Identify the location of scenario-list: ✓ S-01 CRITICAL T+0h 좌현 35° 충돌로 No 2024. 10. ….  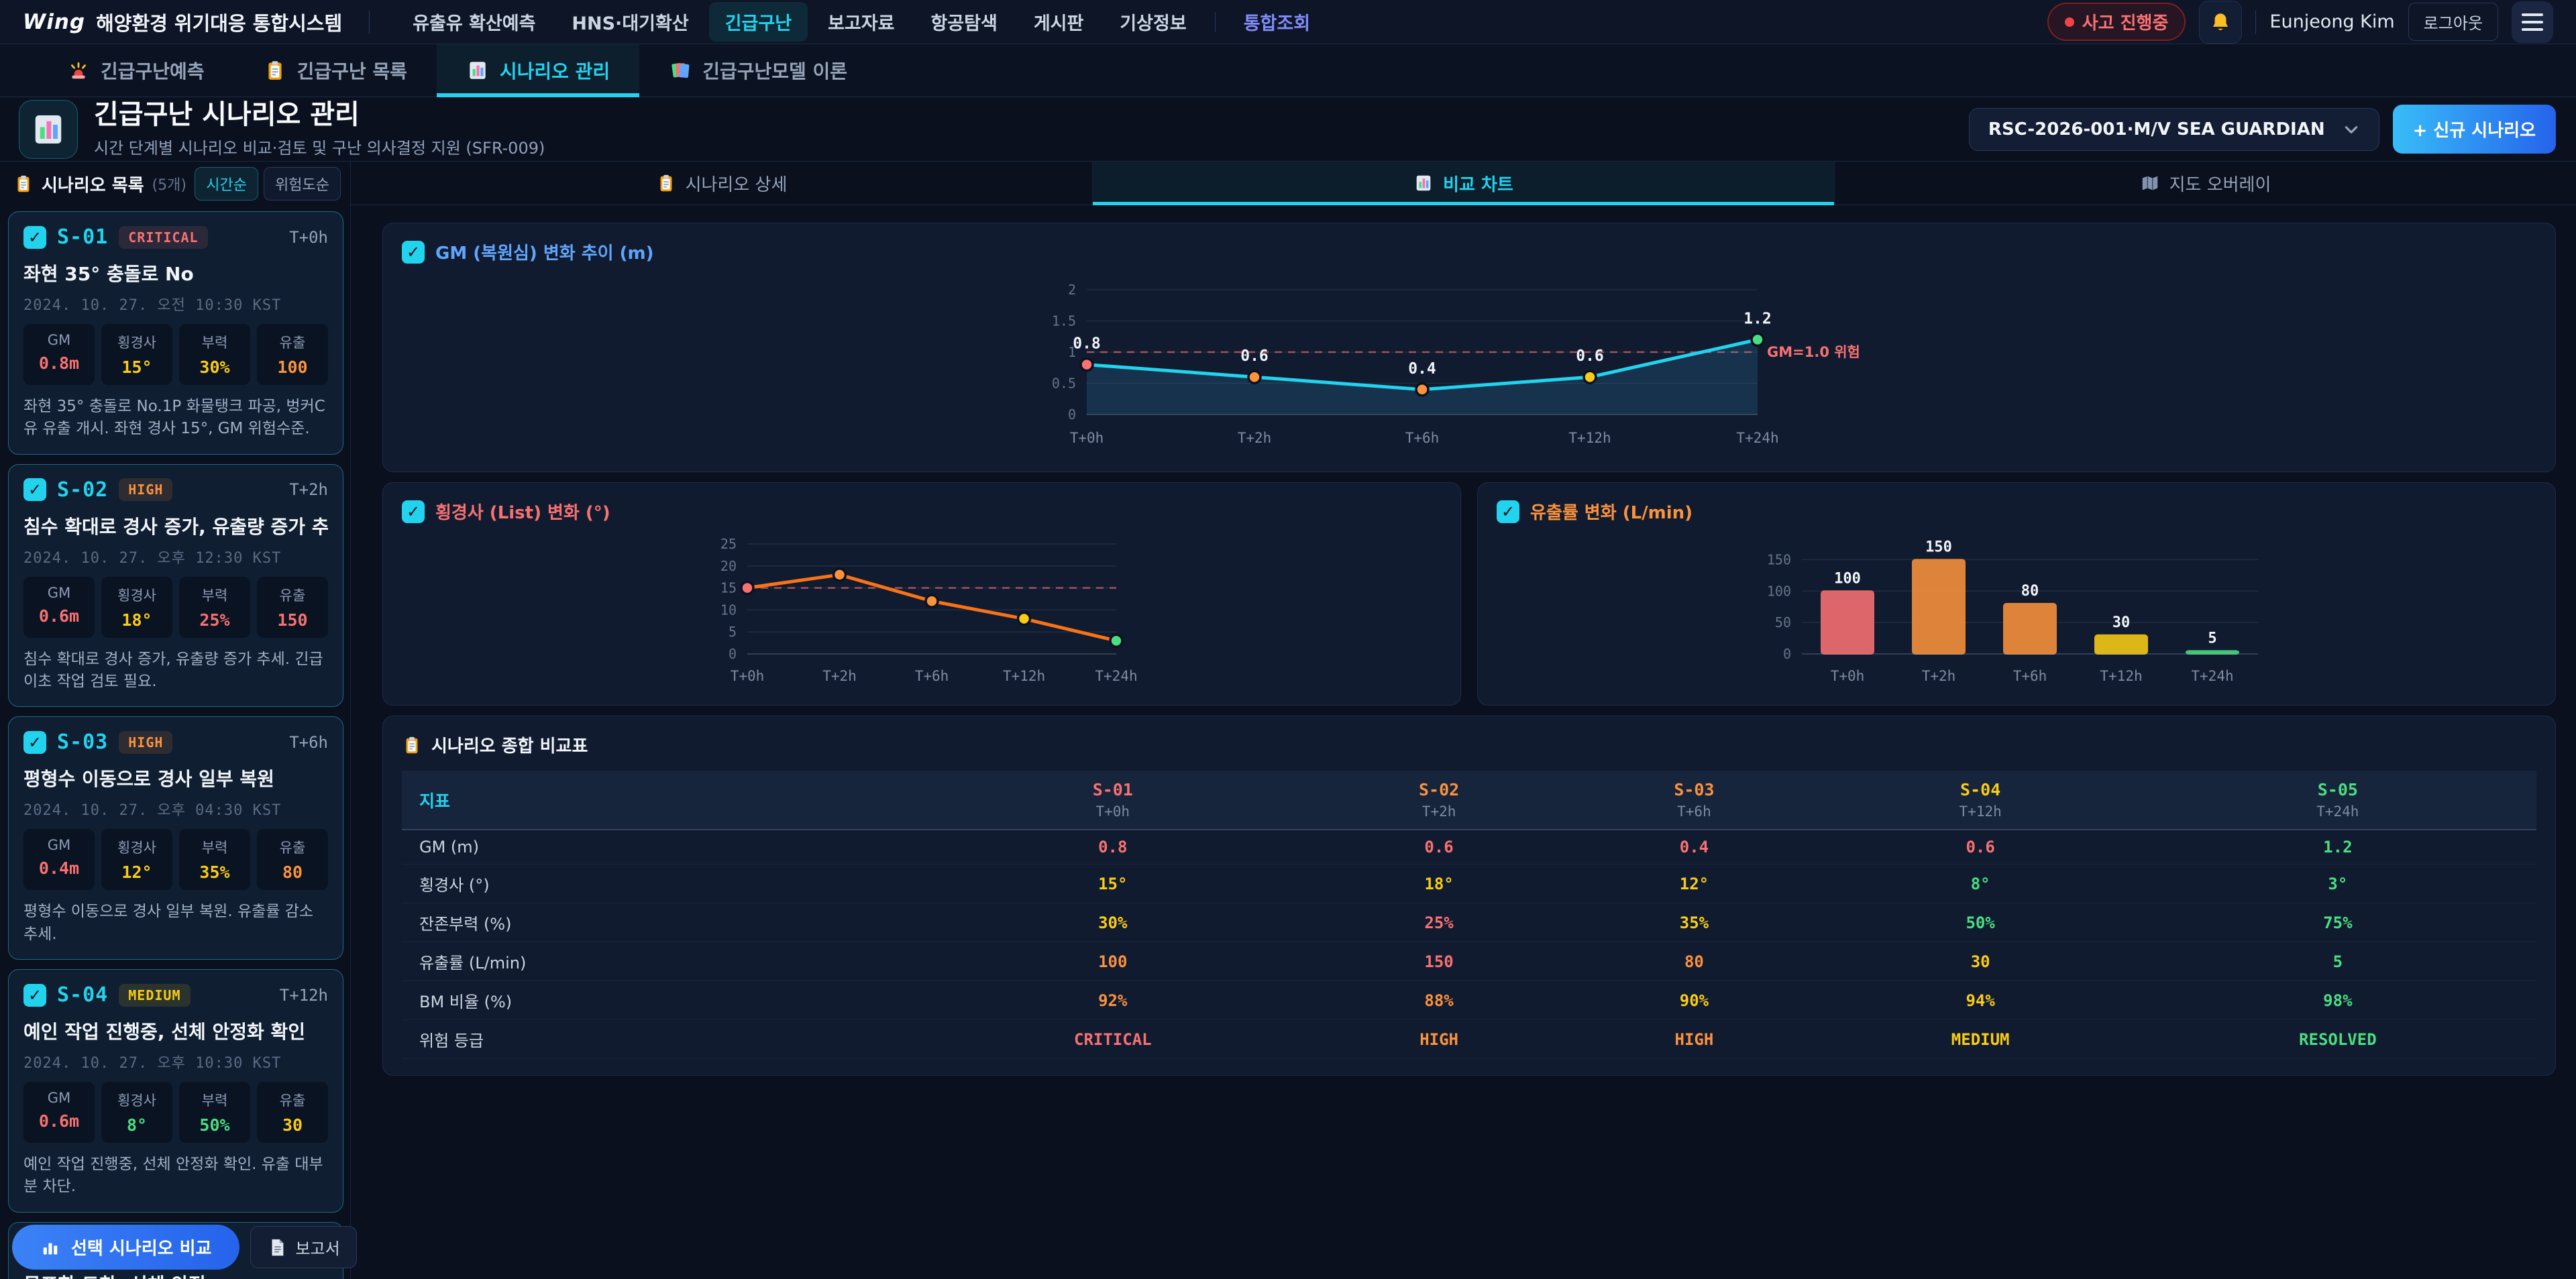
(175, 742).